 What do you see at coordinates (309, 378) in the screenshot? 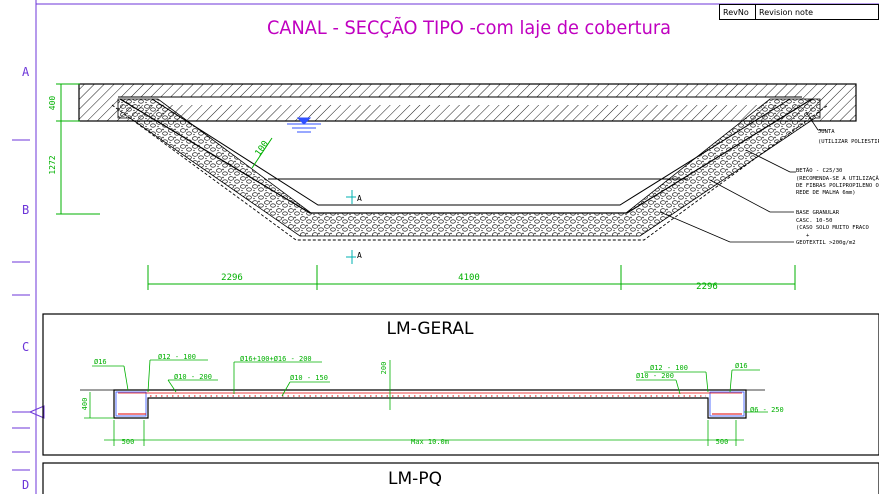
I see `label-left-4: Ø10 - 150` at bounding box center [309, 378].